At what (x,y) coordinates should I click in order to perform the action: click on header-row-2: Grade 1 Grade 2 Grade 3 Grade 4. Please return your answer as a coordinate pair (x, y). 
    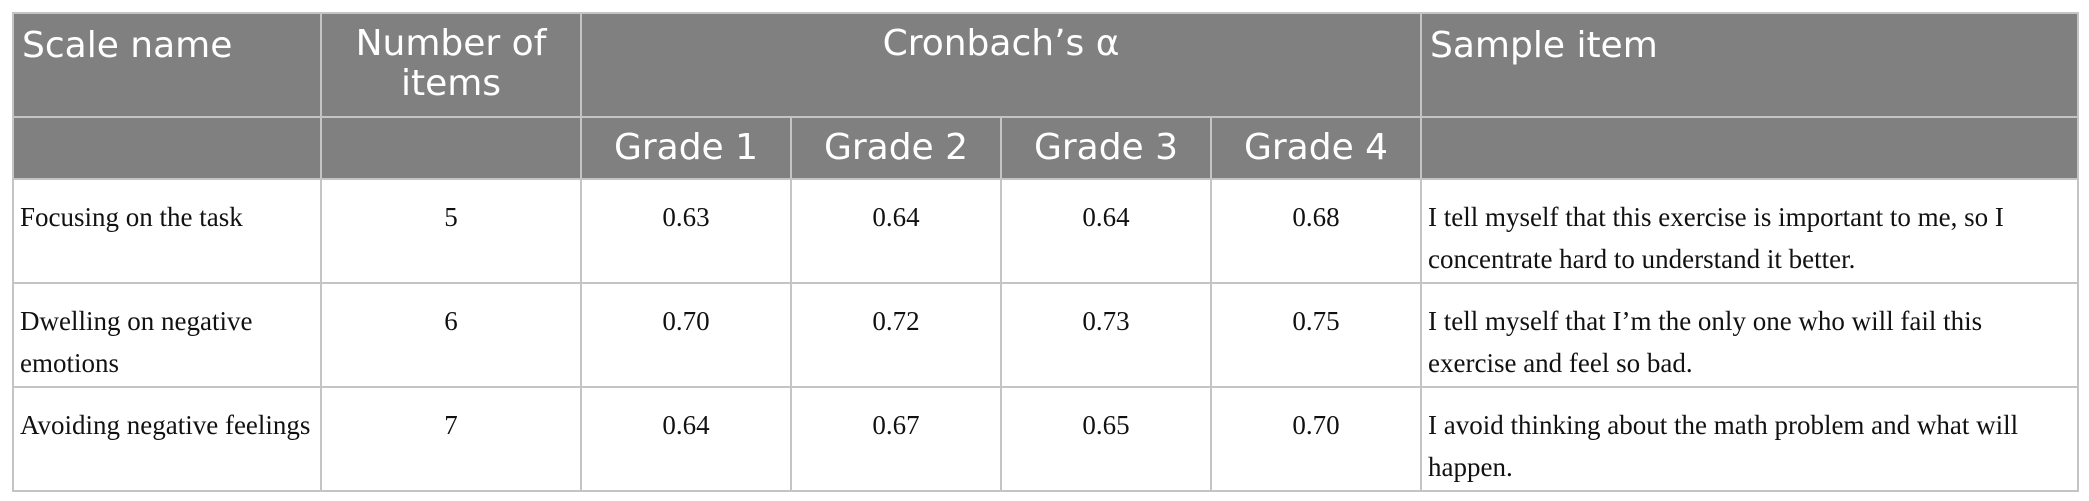
    Looking at the image, I should click on (1046, 148).